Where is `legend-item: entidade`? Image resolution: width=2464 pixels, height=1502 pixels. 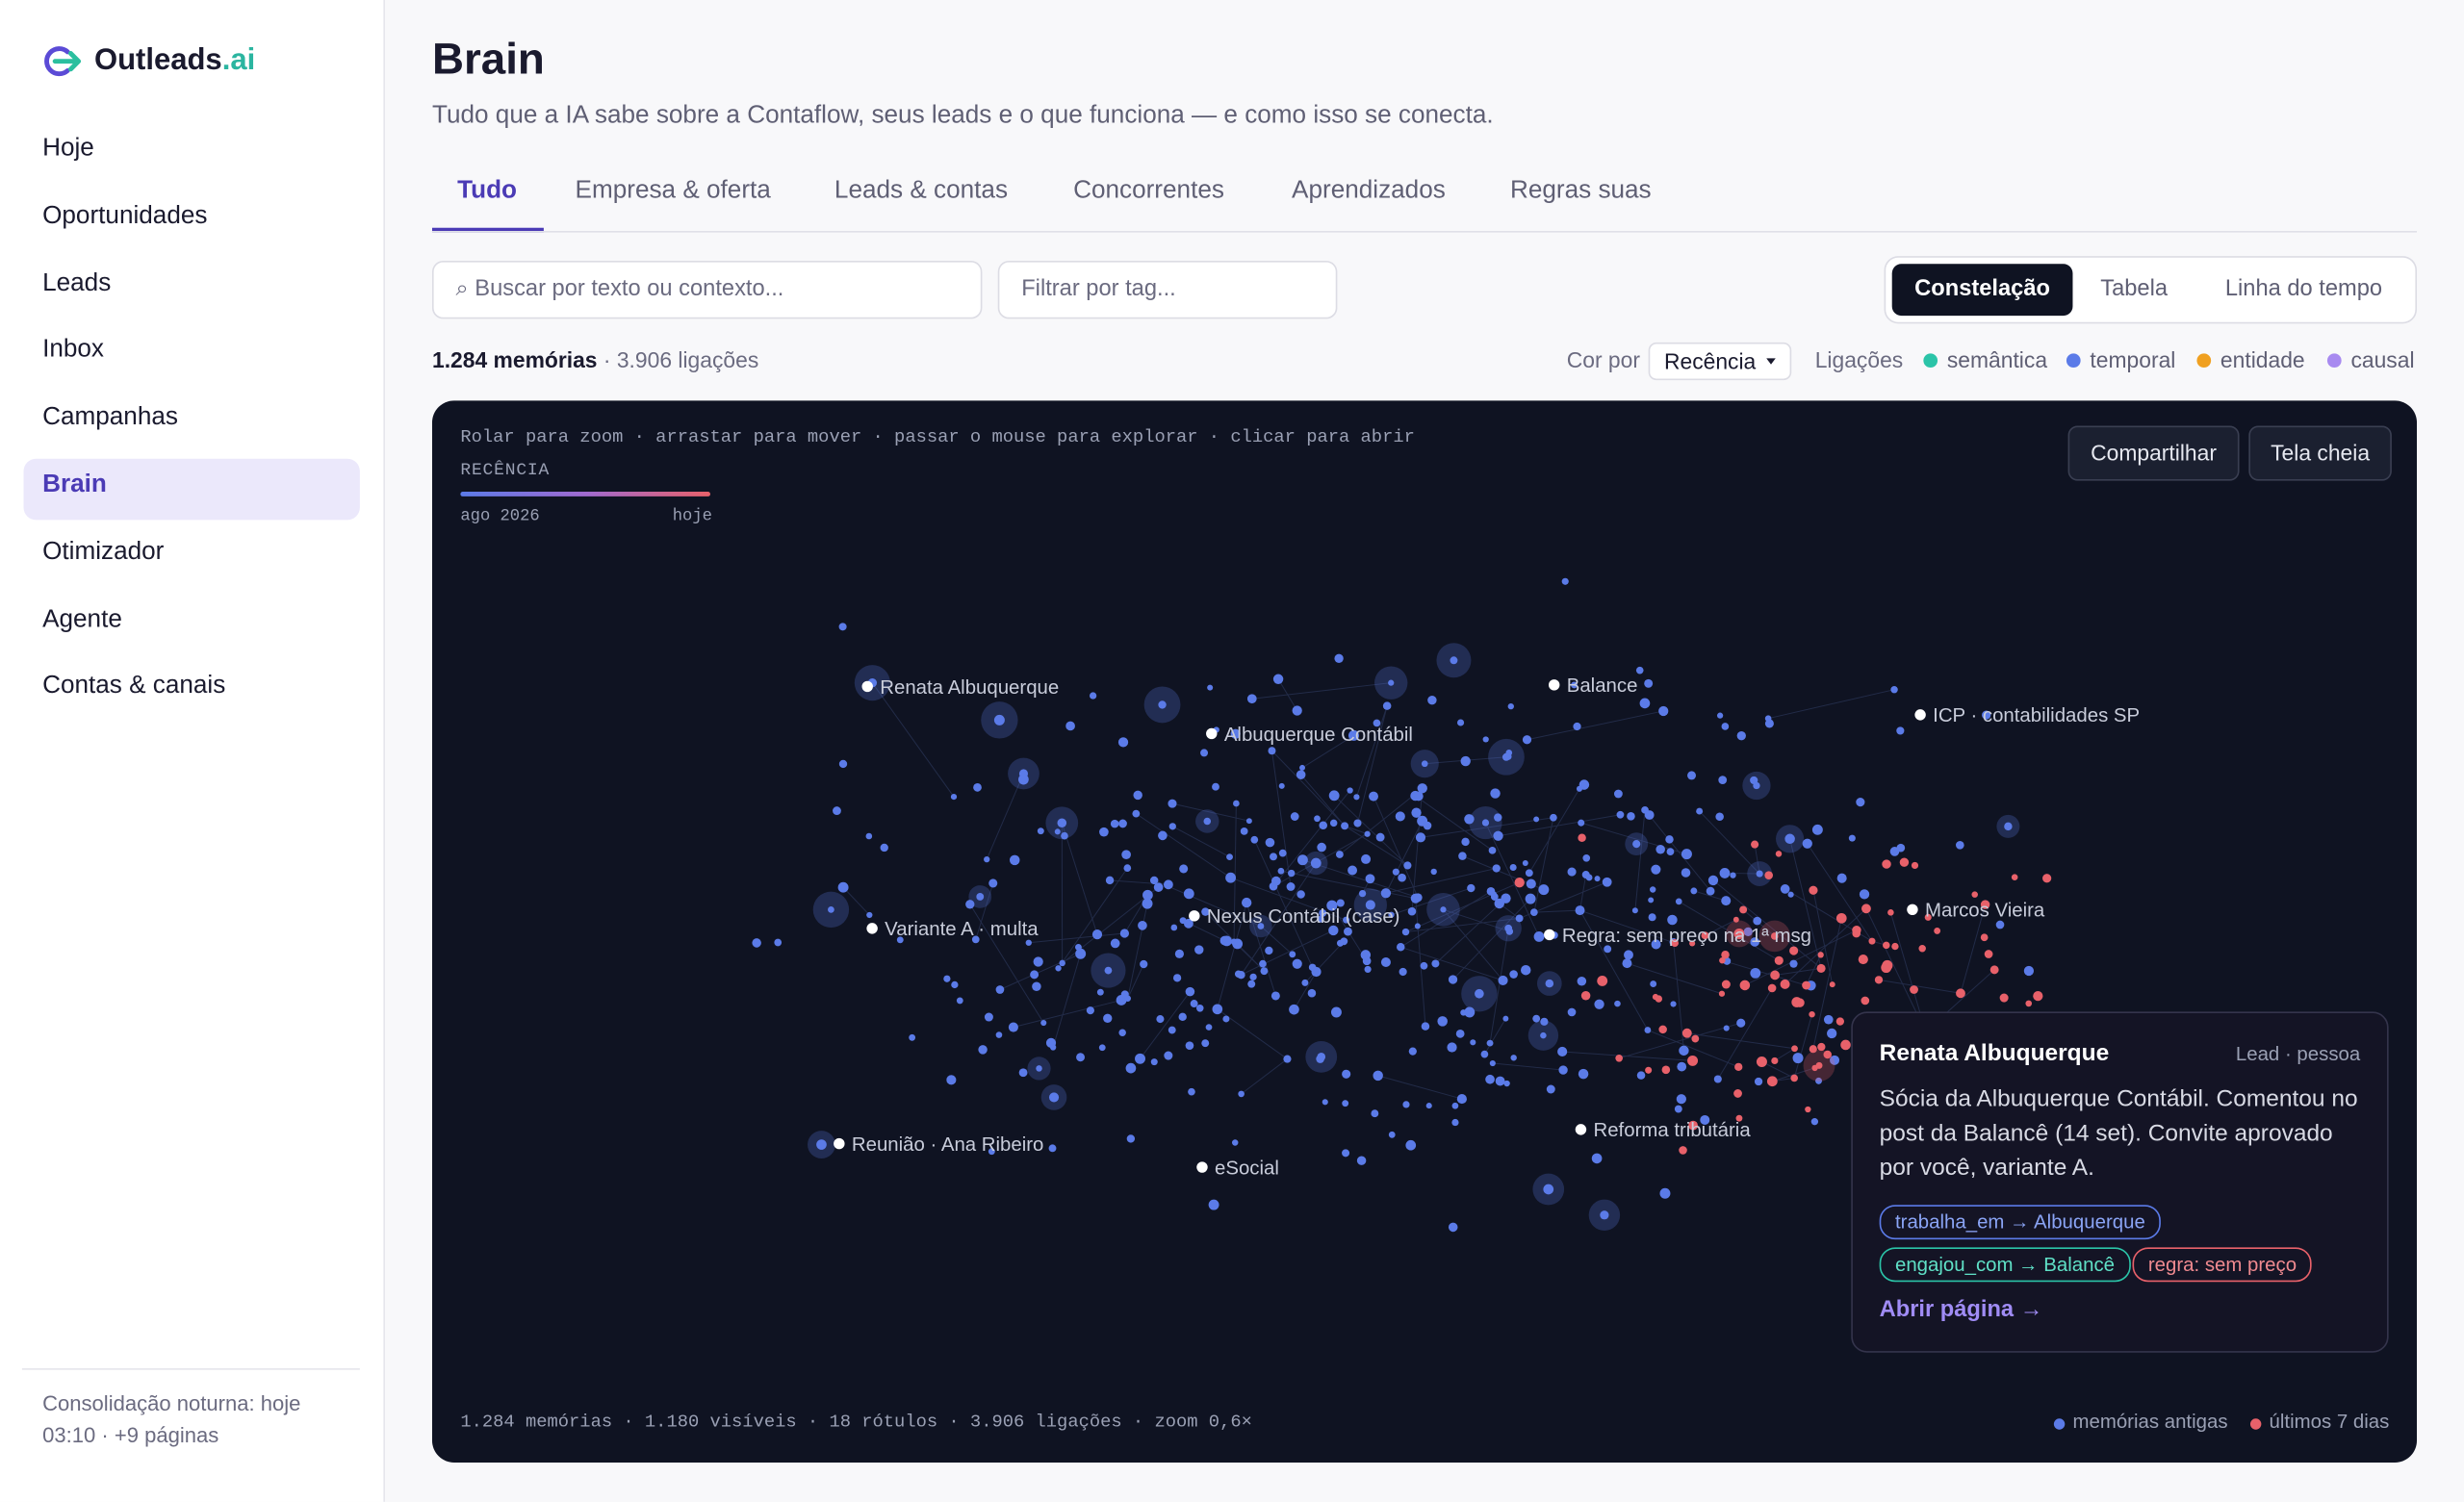
legend-item: entidade is located at coordinates (2262, 359).